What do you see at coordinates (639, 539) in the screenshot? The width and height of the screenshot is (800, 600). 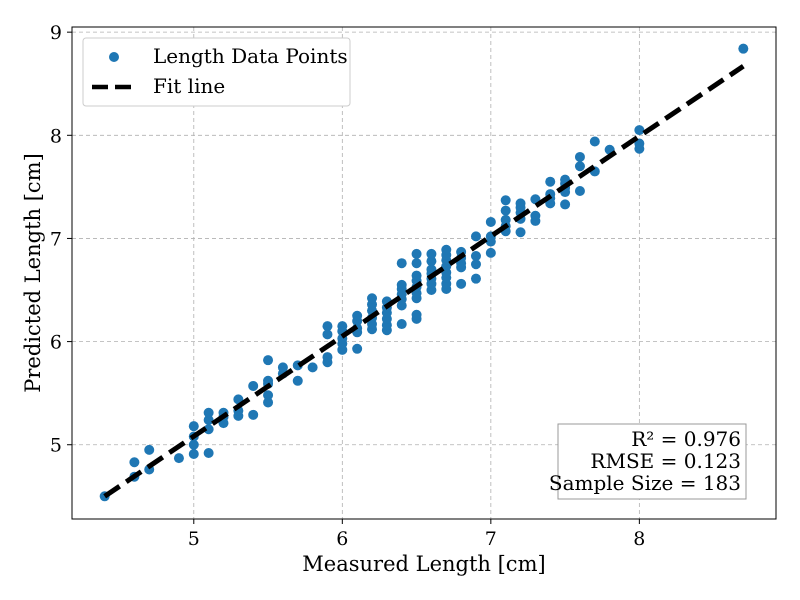 I see `x-tick-label: 8` at bounding box center [639, 539].